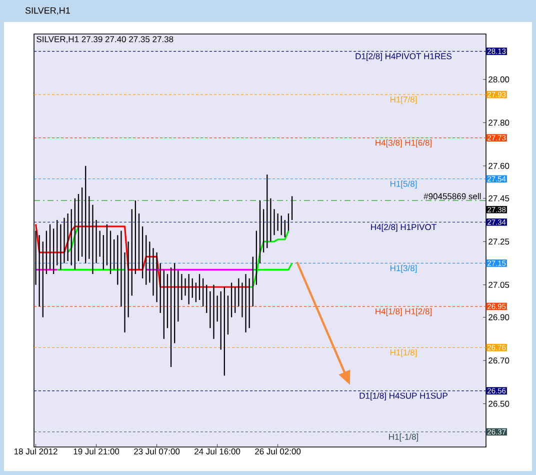 This screenshot has width=536, height=475. What do you see at coordinates (499, 361) in the screenshot?
I see `y-tick-label: 26.70` at bounding box center [499, 361].